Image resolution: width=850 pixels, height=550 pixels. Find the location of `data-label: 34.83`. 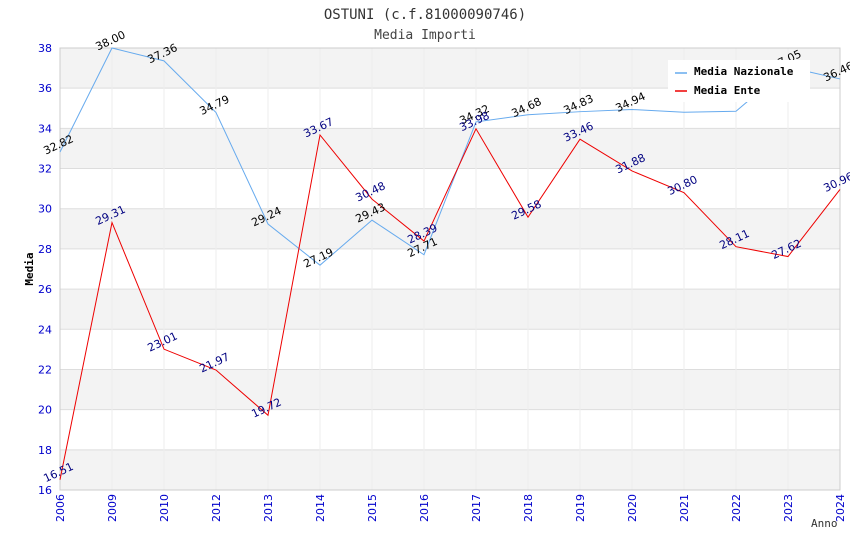

data-label: 34.83 is located at coordinates (578, 104).